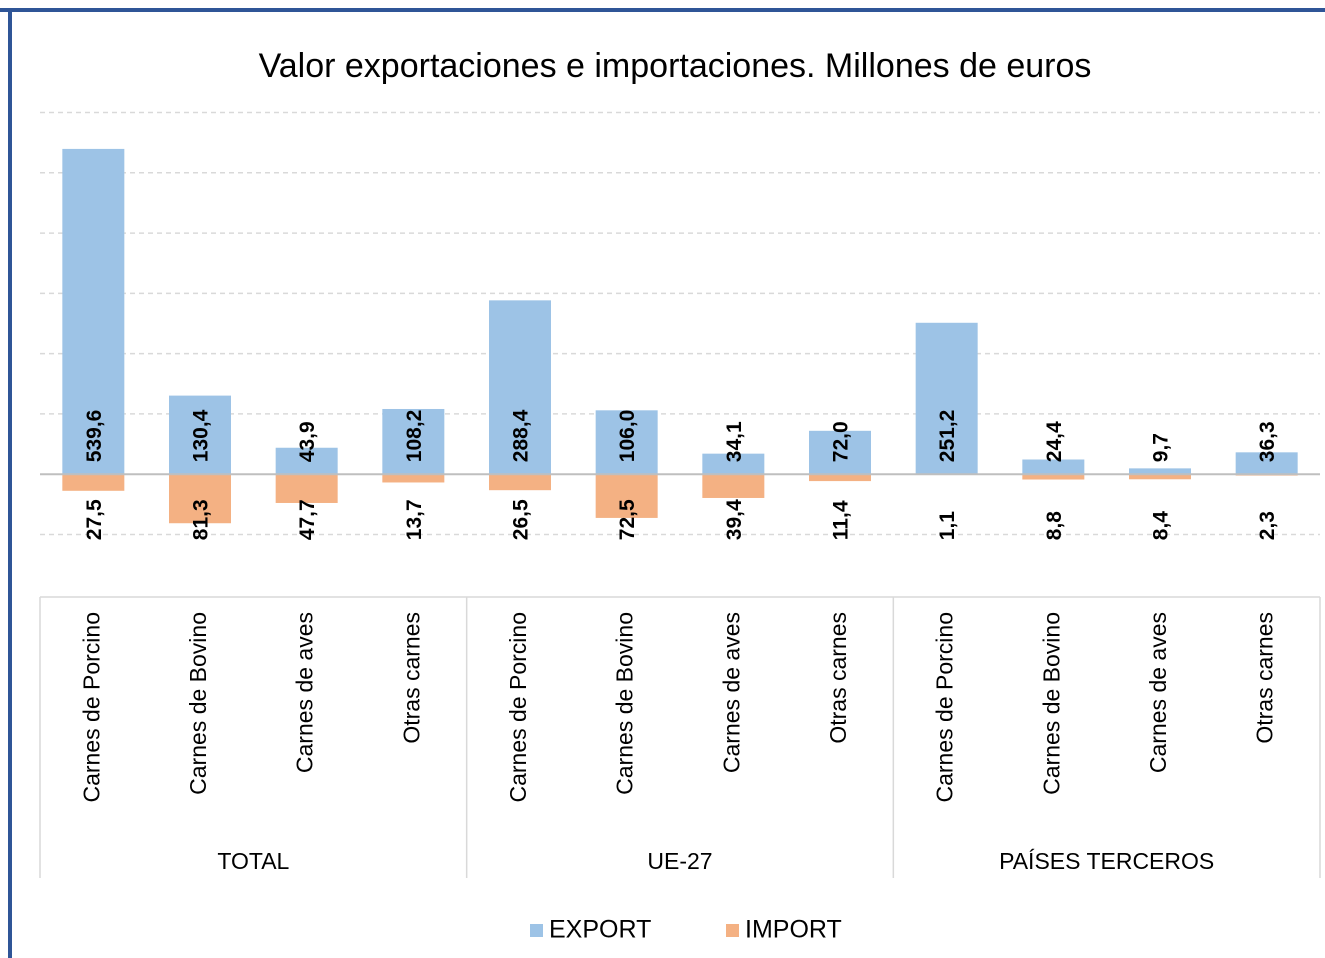 This screenshot has height=958, width=1325. What do you see at coordinates (679, 861) in the screenshot?
I see `group-label: UE-27` at bounding box center [679, 861].